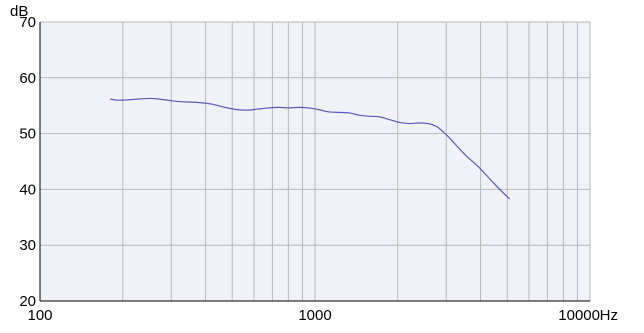  I want to click on y-tick-label: 30, so click(27, 245).